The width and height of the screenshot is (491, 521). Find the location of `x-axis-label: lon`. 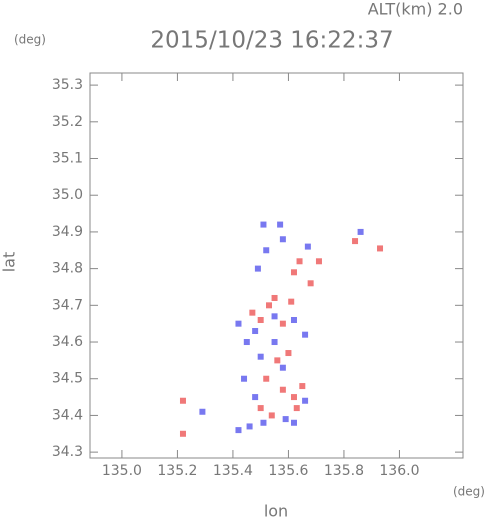

x-axis-label: lon is located at coordinates (276, 511).